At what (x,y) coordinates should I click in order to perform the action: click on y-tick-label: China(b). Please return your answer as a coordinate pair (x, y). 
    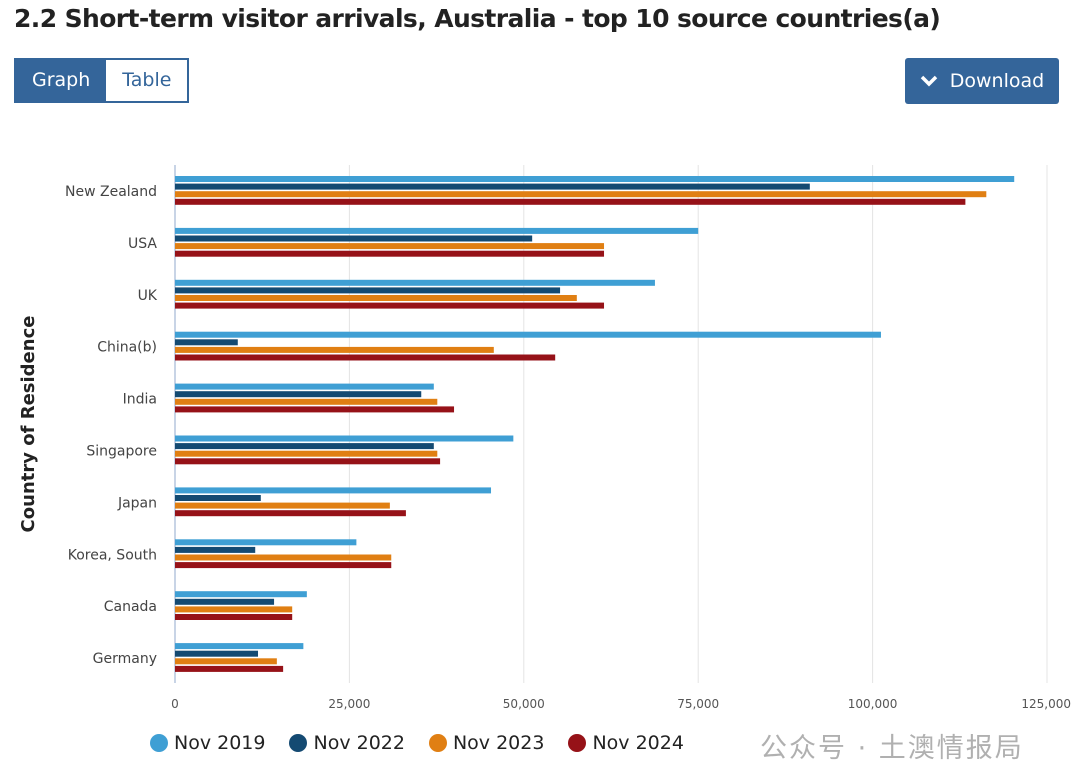
    Looking at the image, I should click on (127, 348).